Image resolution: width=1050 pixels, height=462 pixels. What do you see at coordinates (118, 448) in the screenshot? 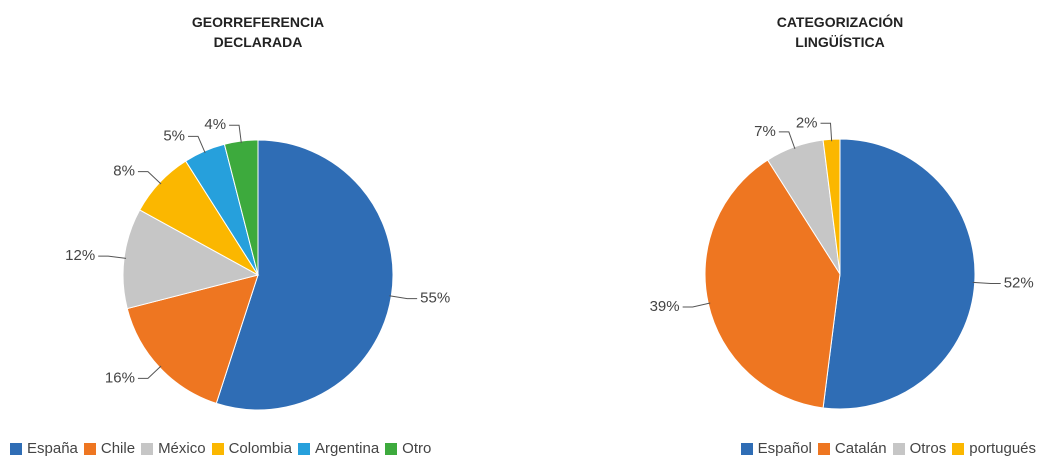
I see `legend-label: Chile` at bounding box center [118, 448].